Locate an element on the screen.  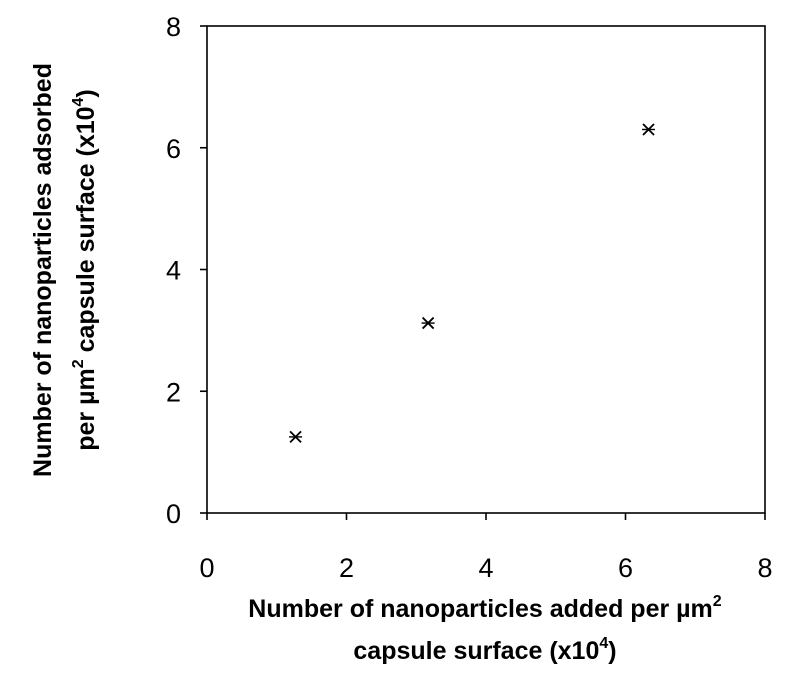
y-axis-ticks: 0 2 4 6 8 is located at coordinates (186, 270).